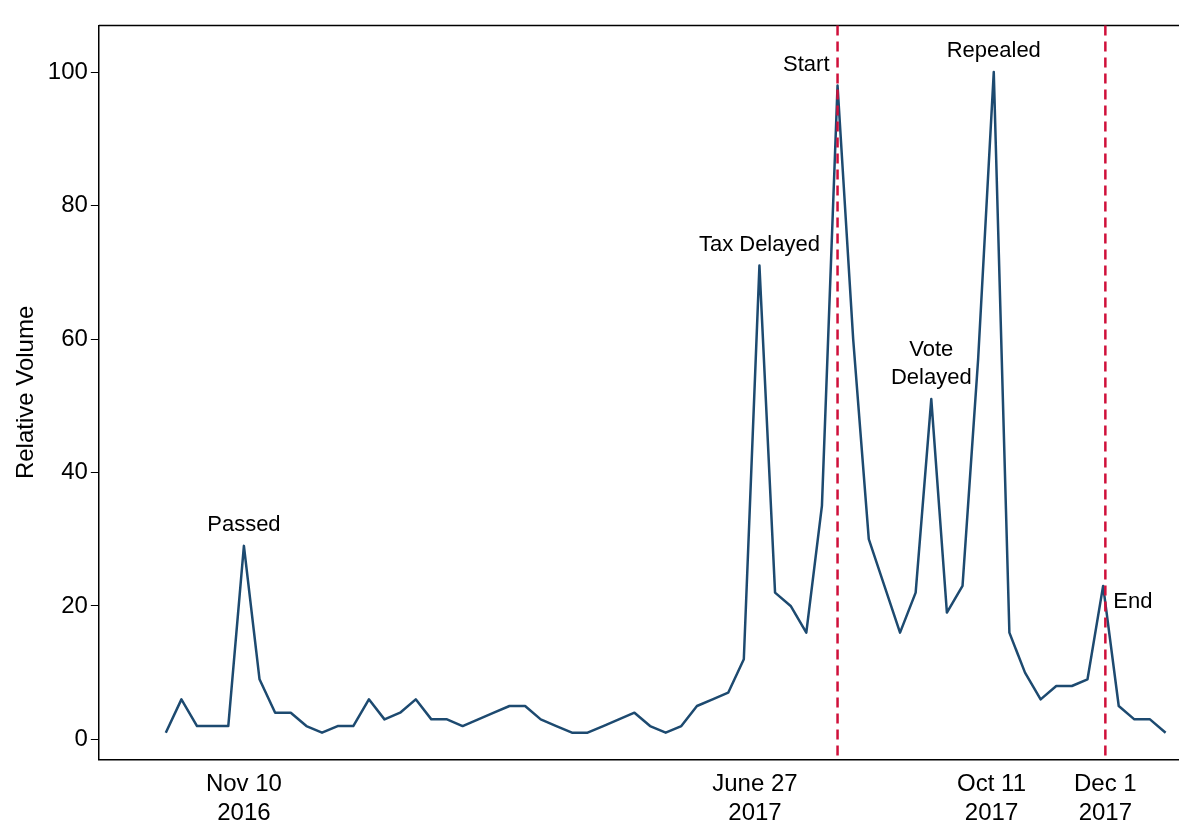 The width and height of the screenshot is (1187, 839). What do you see at coordinates (806, 63) in the screenshot?
I see `ref-line-label: Start` at bounding box center [806, 63].